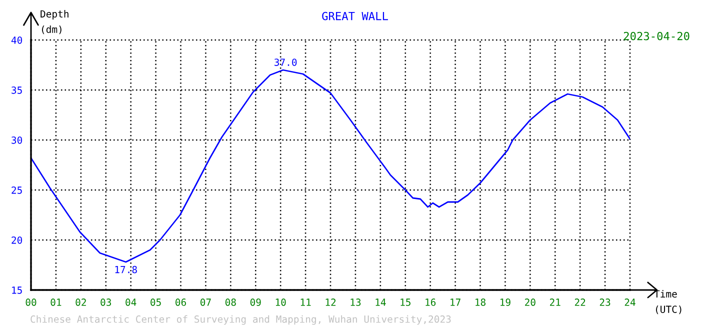  I want to click on annotation: 17.8, so click(126, 270).